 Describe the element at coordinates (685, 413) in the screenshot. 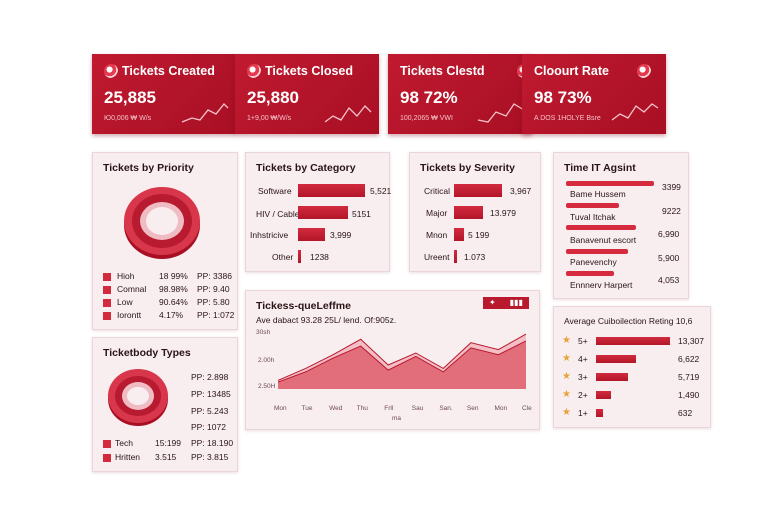

I see `rating-value: 632` at that location.